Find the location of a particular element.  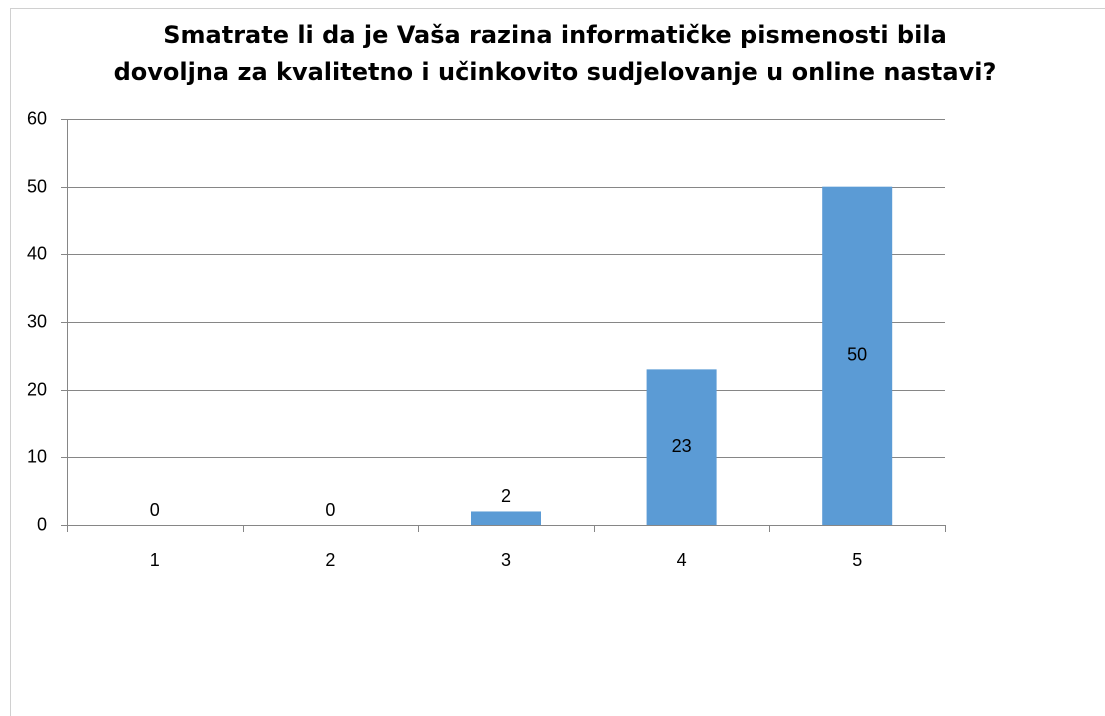

y-tick-label: 10 is located at coordinates (37, 456).